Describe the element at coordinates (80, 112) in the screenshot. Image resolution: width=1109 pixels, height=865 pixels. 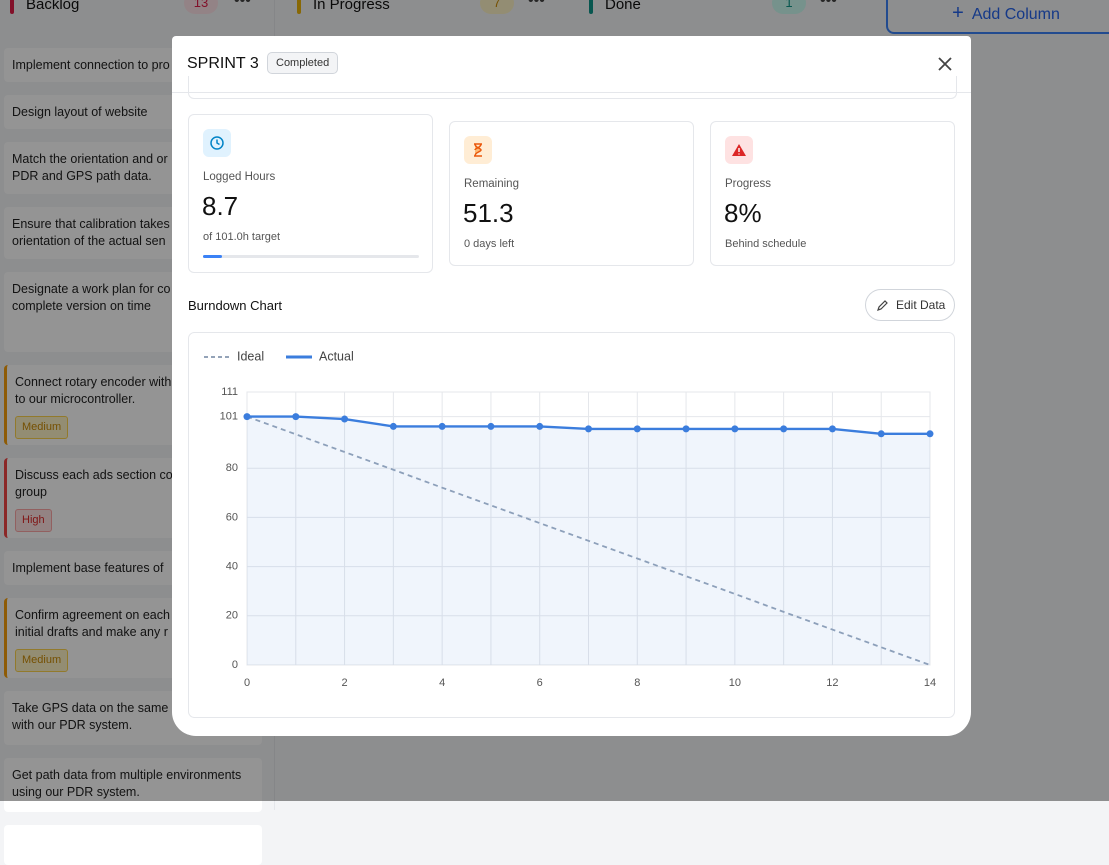
I see `task-text: Design layout of website` at that location.